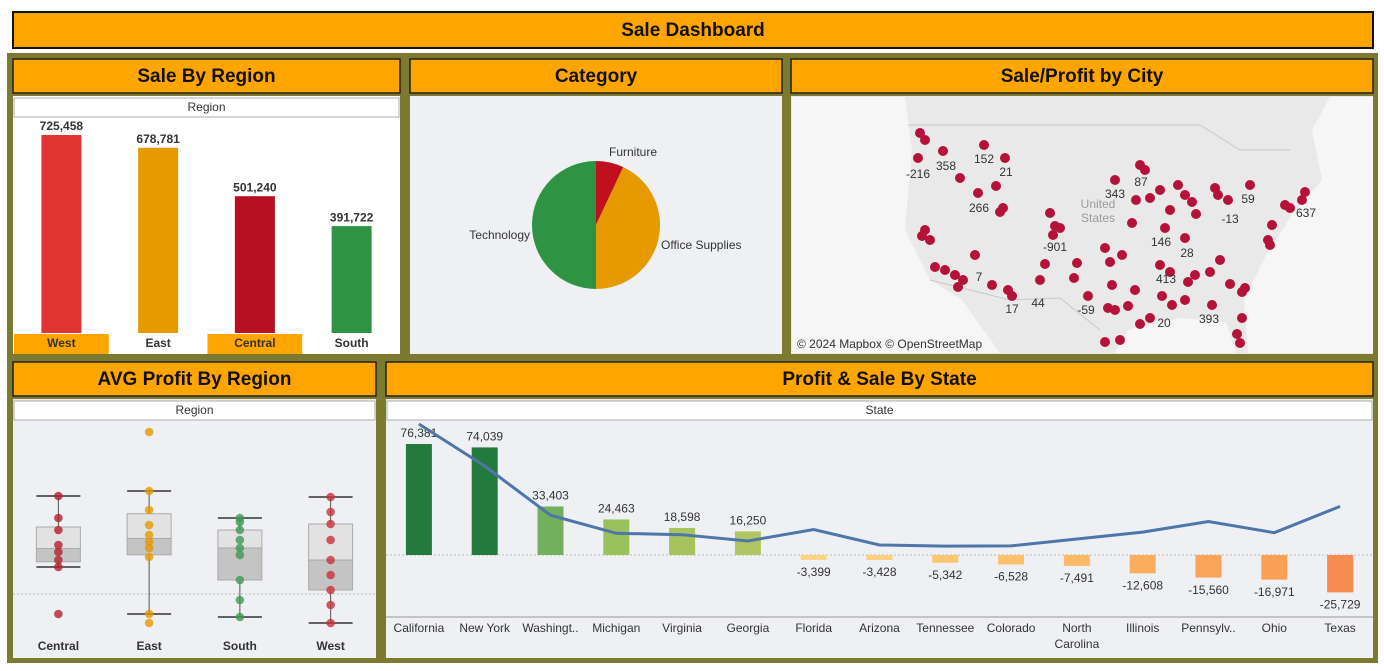  I want to click on value-label: 678,781, so click(158, 139).